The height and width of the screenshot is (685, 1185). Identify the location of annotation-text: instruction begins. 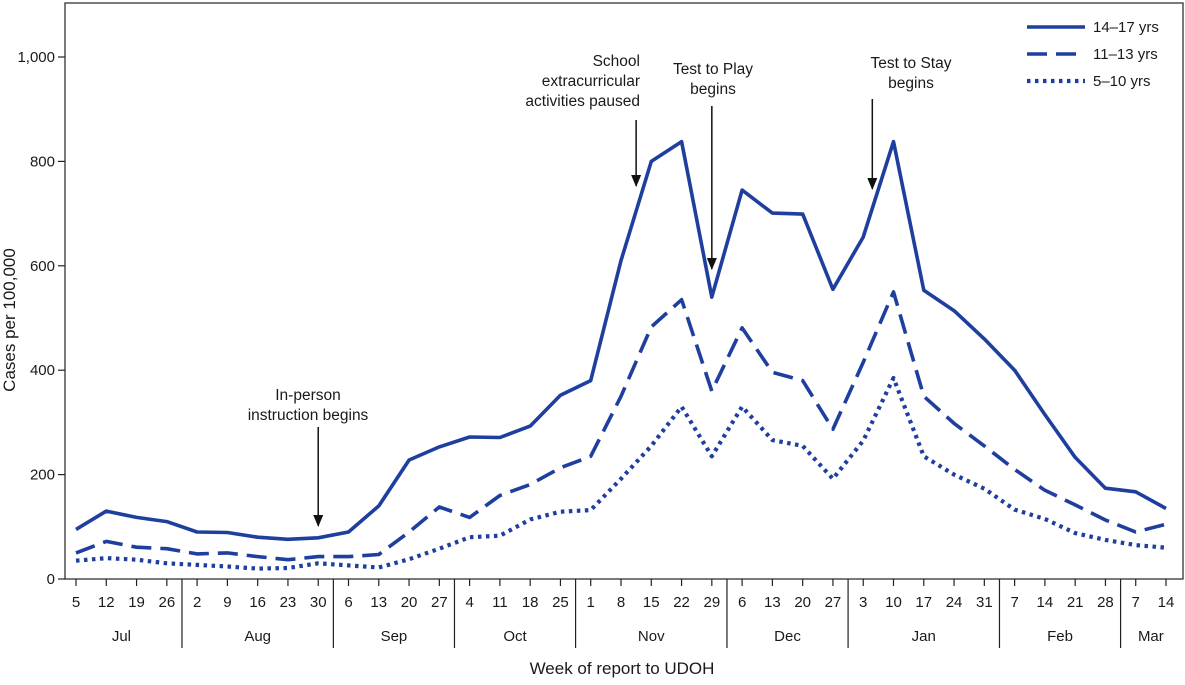
(308, 415).